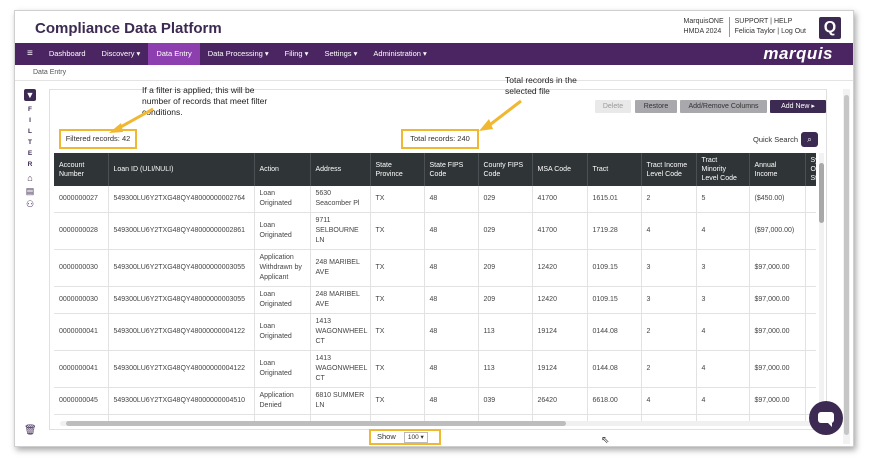 Image resolution: width=870 pixels, height=459 pixels. What do you see at coordinates (669, 300) in the screenshot?
I see `table-cell: 3` at bounding box center [669, 300].